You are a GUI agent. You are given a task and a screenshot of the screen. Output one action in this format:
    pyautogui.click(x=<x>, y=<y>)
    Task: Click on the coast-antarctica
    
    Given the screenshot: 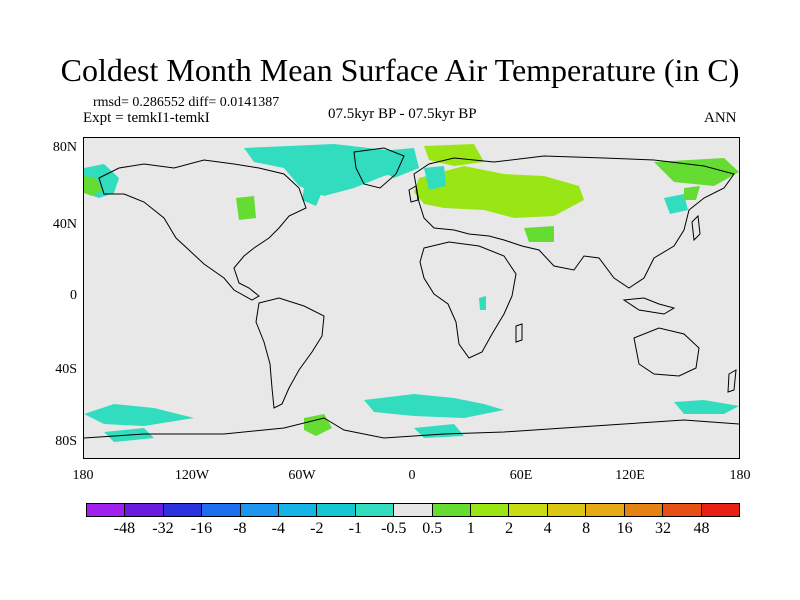 What is the action you would take?
    pyautogui.click(x=411, y=428)
    